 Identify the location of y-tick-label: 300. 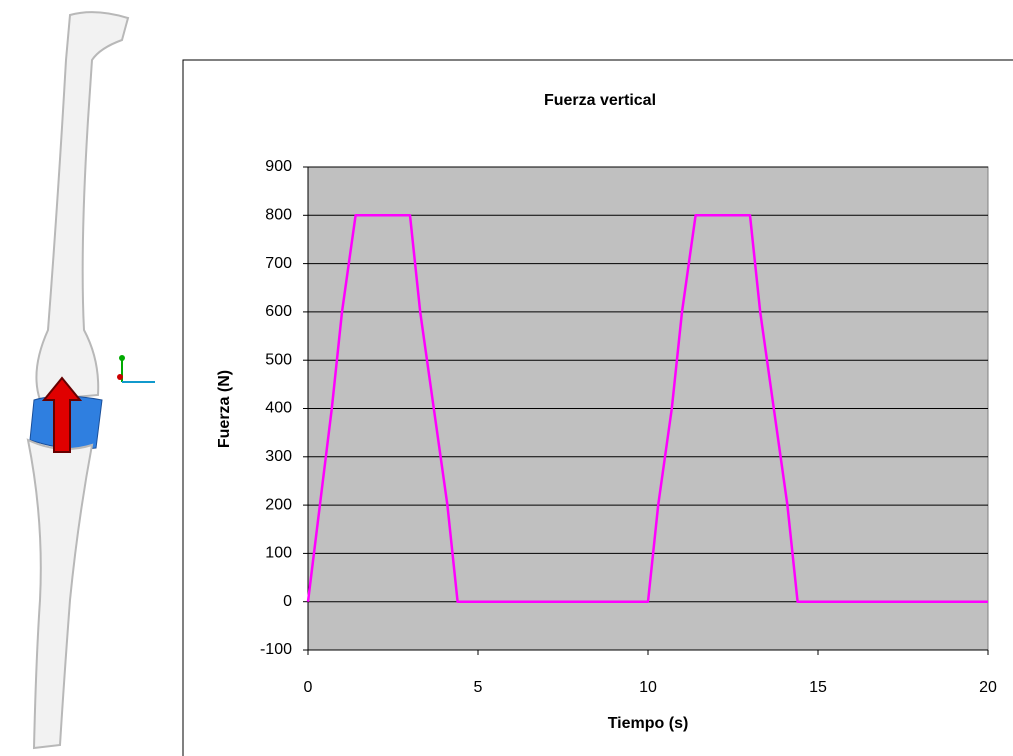
(278, 456).